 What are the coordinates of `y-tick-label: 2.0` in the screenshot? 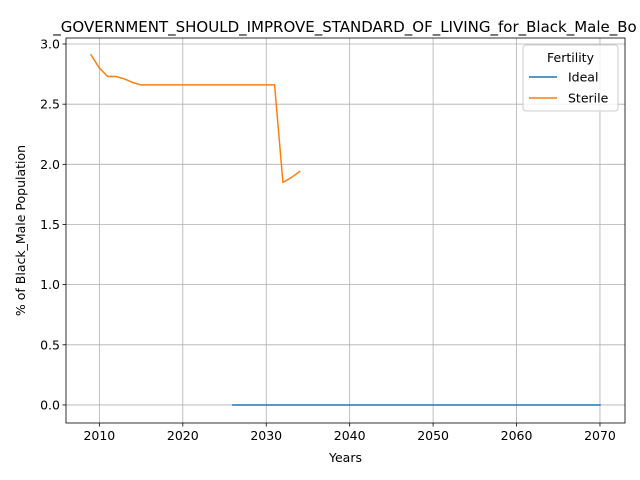 It's located at (50, 164).